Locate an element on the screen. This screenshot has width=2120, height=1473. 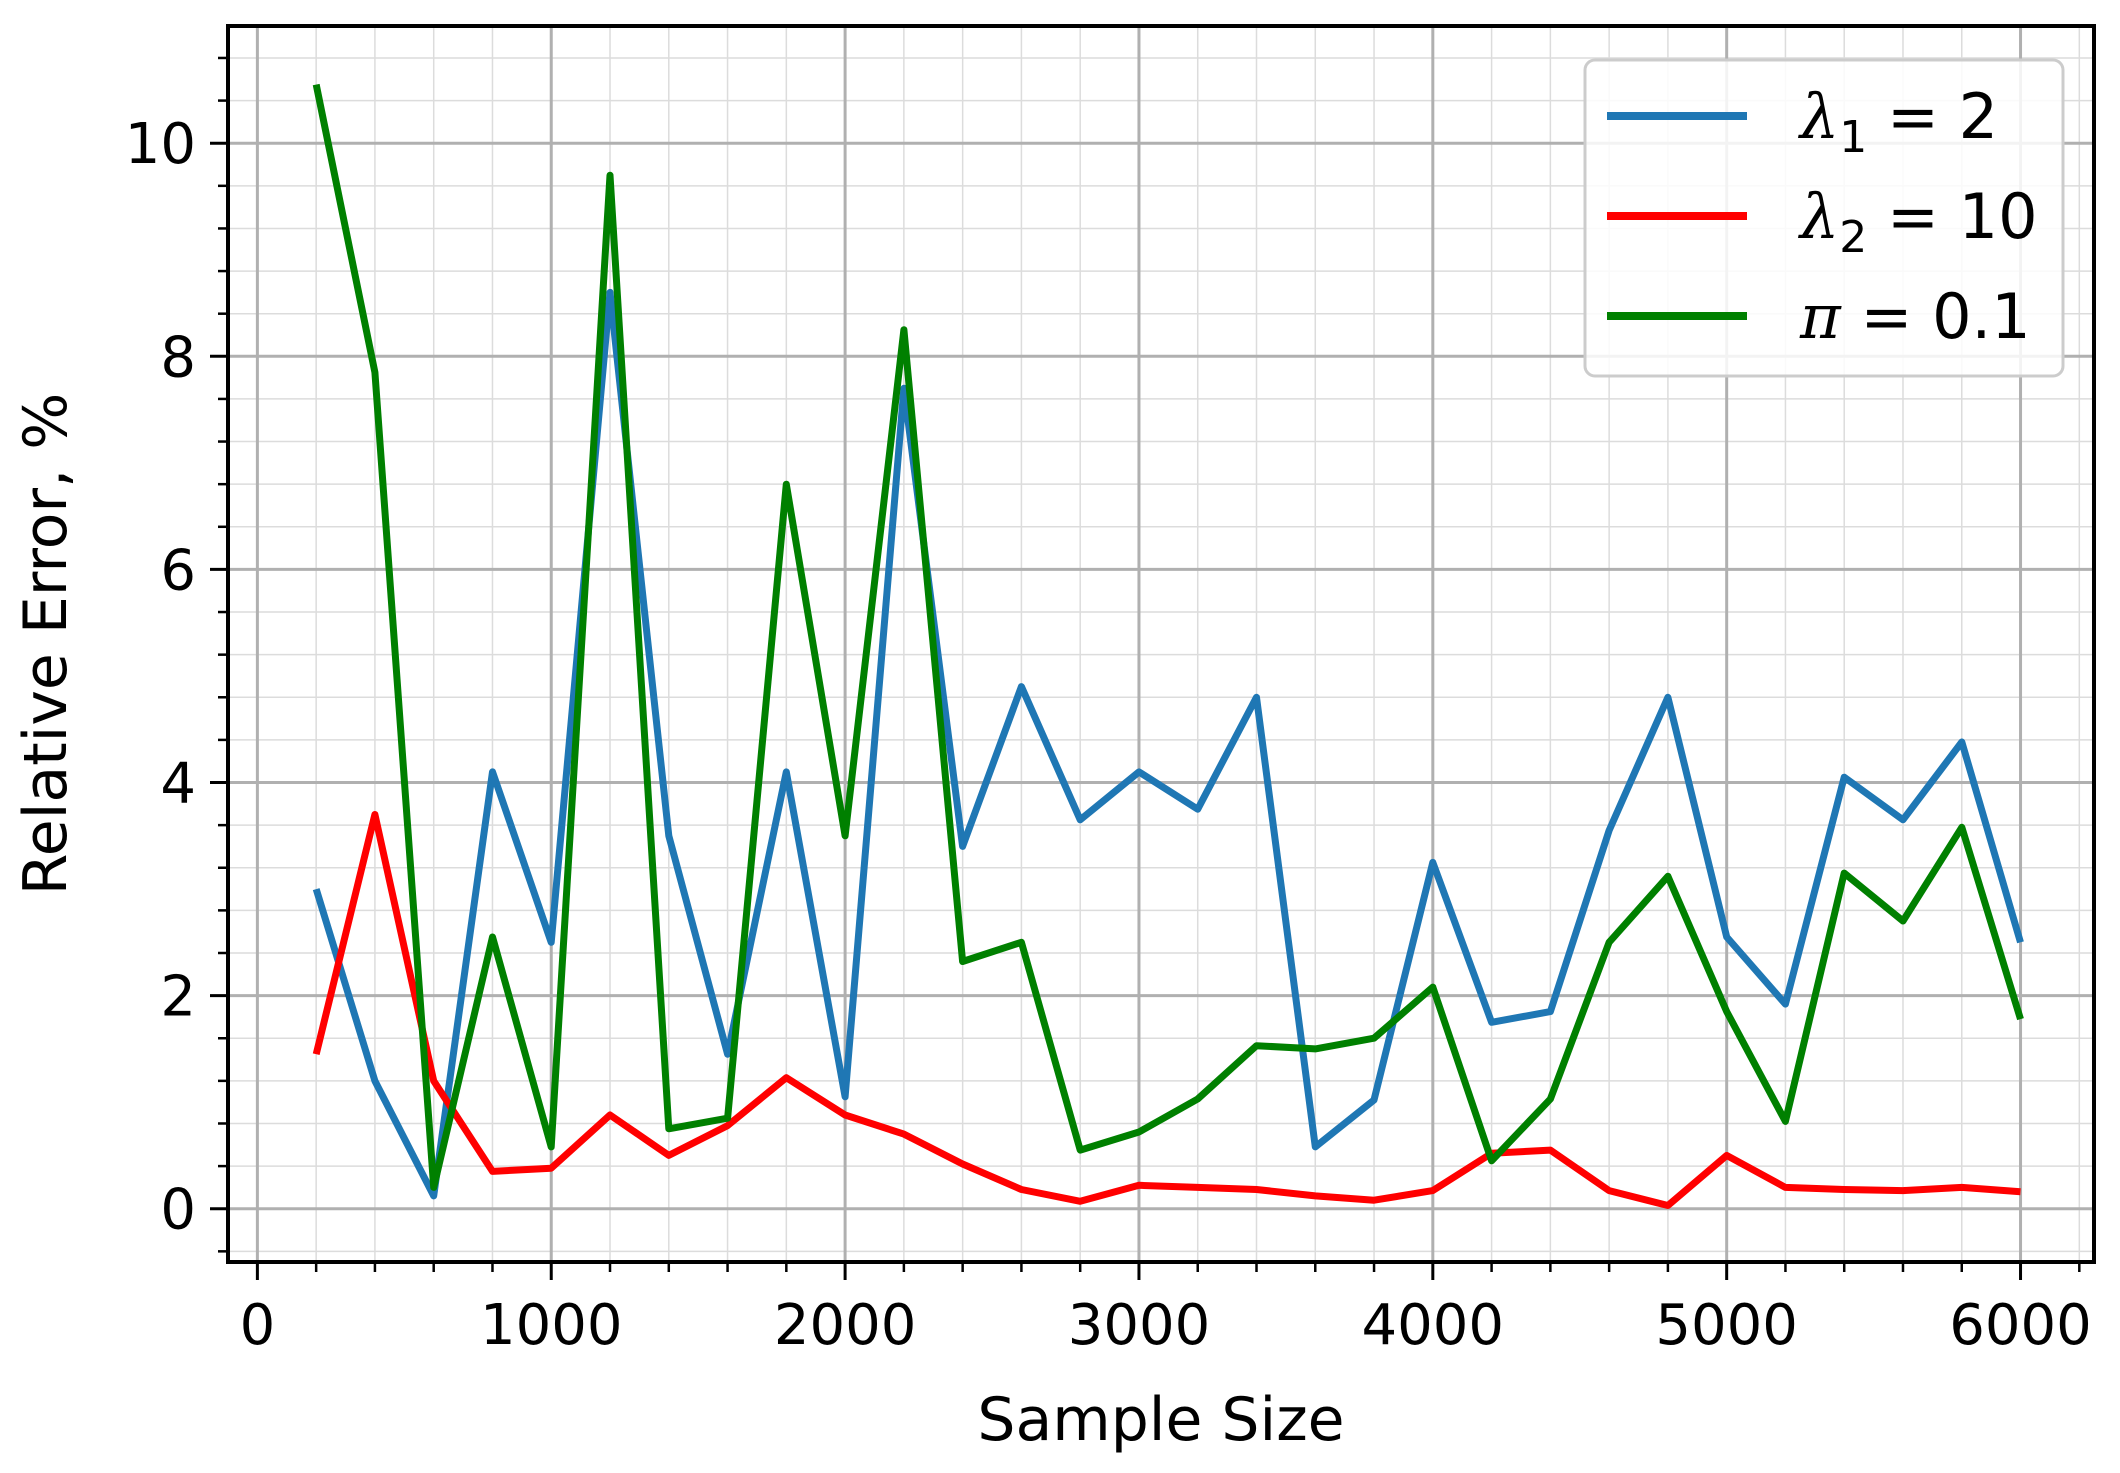
x-axis-label: Sample Size is located at coordinates (1160, 1420).